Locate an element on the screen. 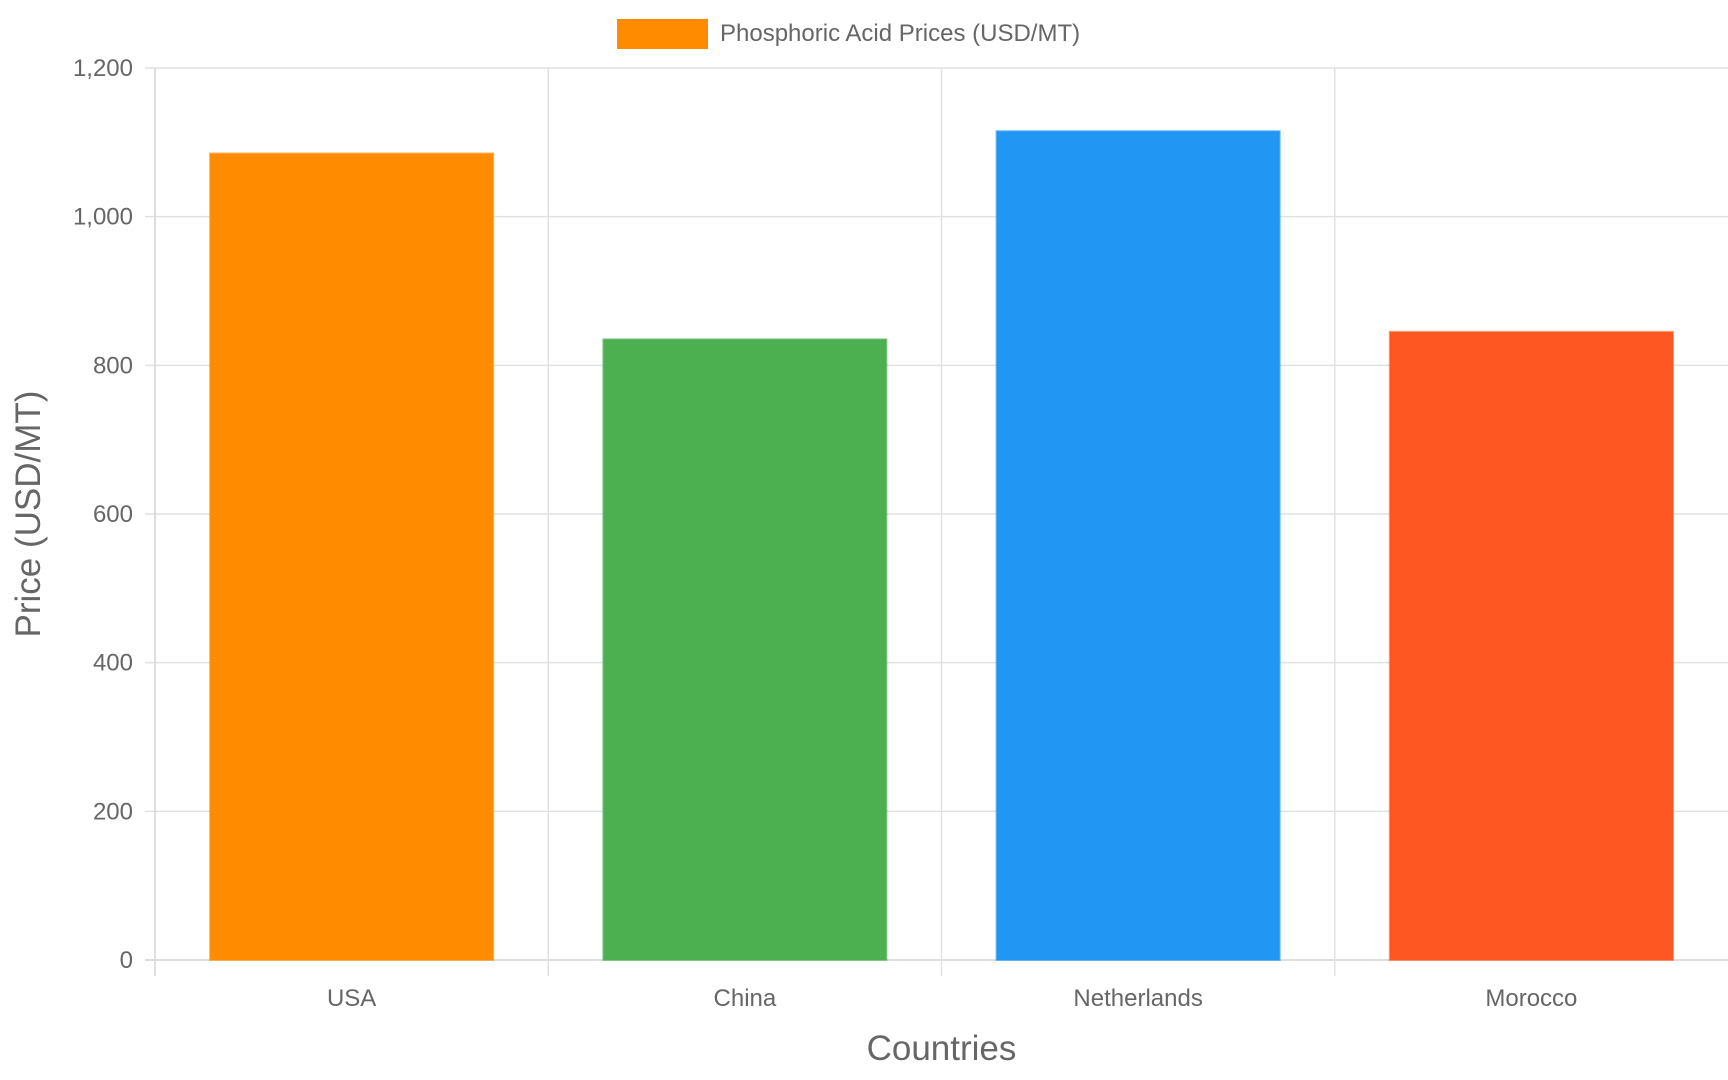 This screenshot has height=1080, width=1728. y-axis-title: Price (USD/MT) is located at coordinates (28, 514).